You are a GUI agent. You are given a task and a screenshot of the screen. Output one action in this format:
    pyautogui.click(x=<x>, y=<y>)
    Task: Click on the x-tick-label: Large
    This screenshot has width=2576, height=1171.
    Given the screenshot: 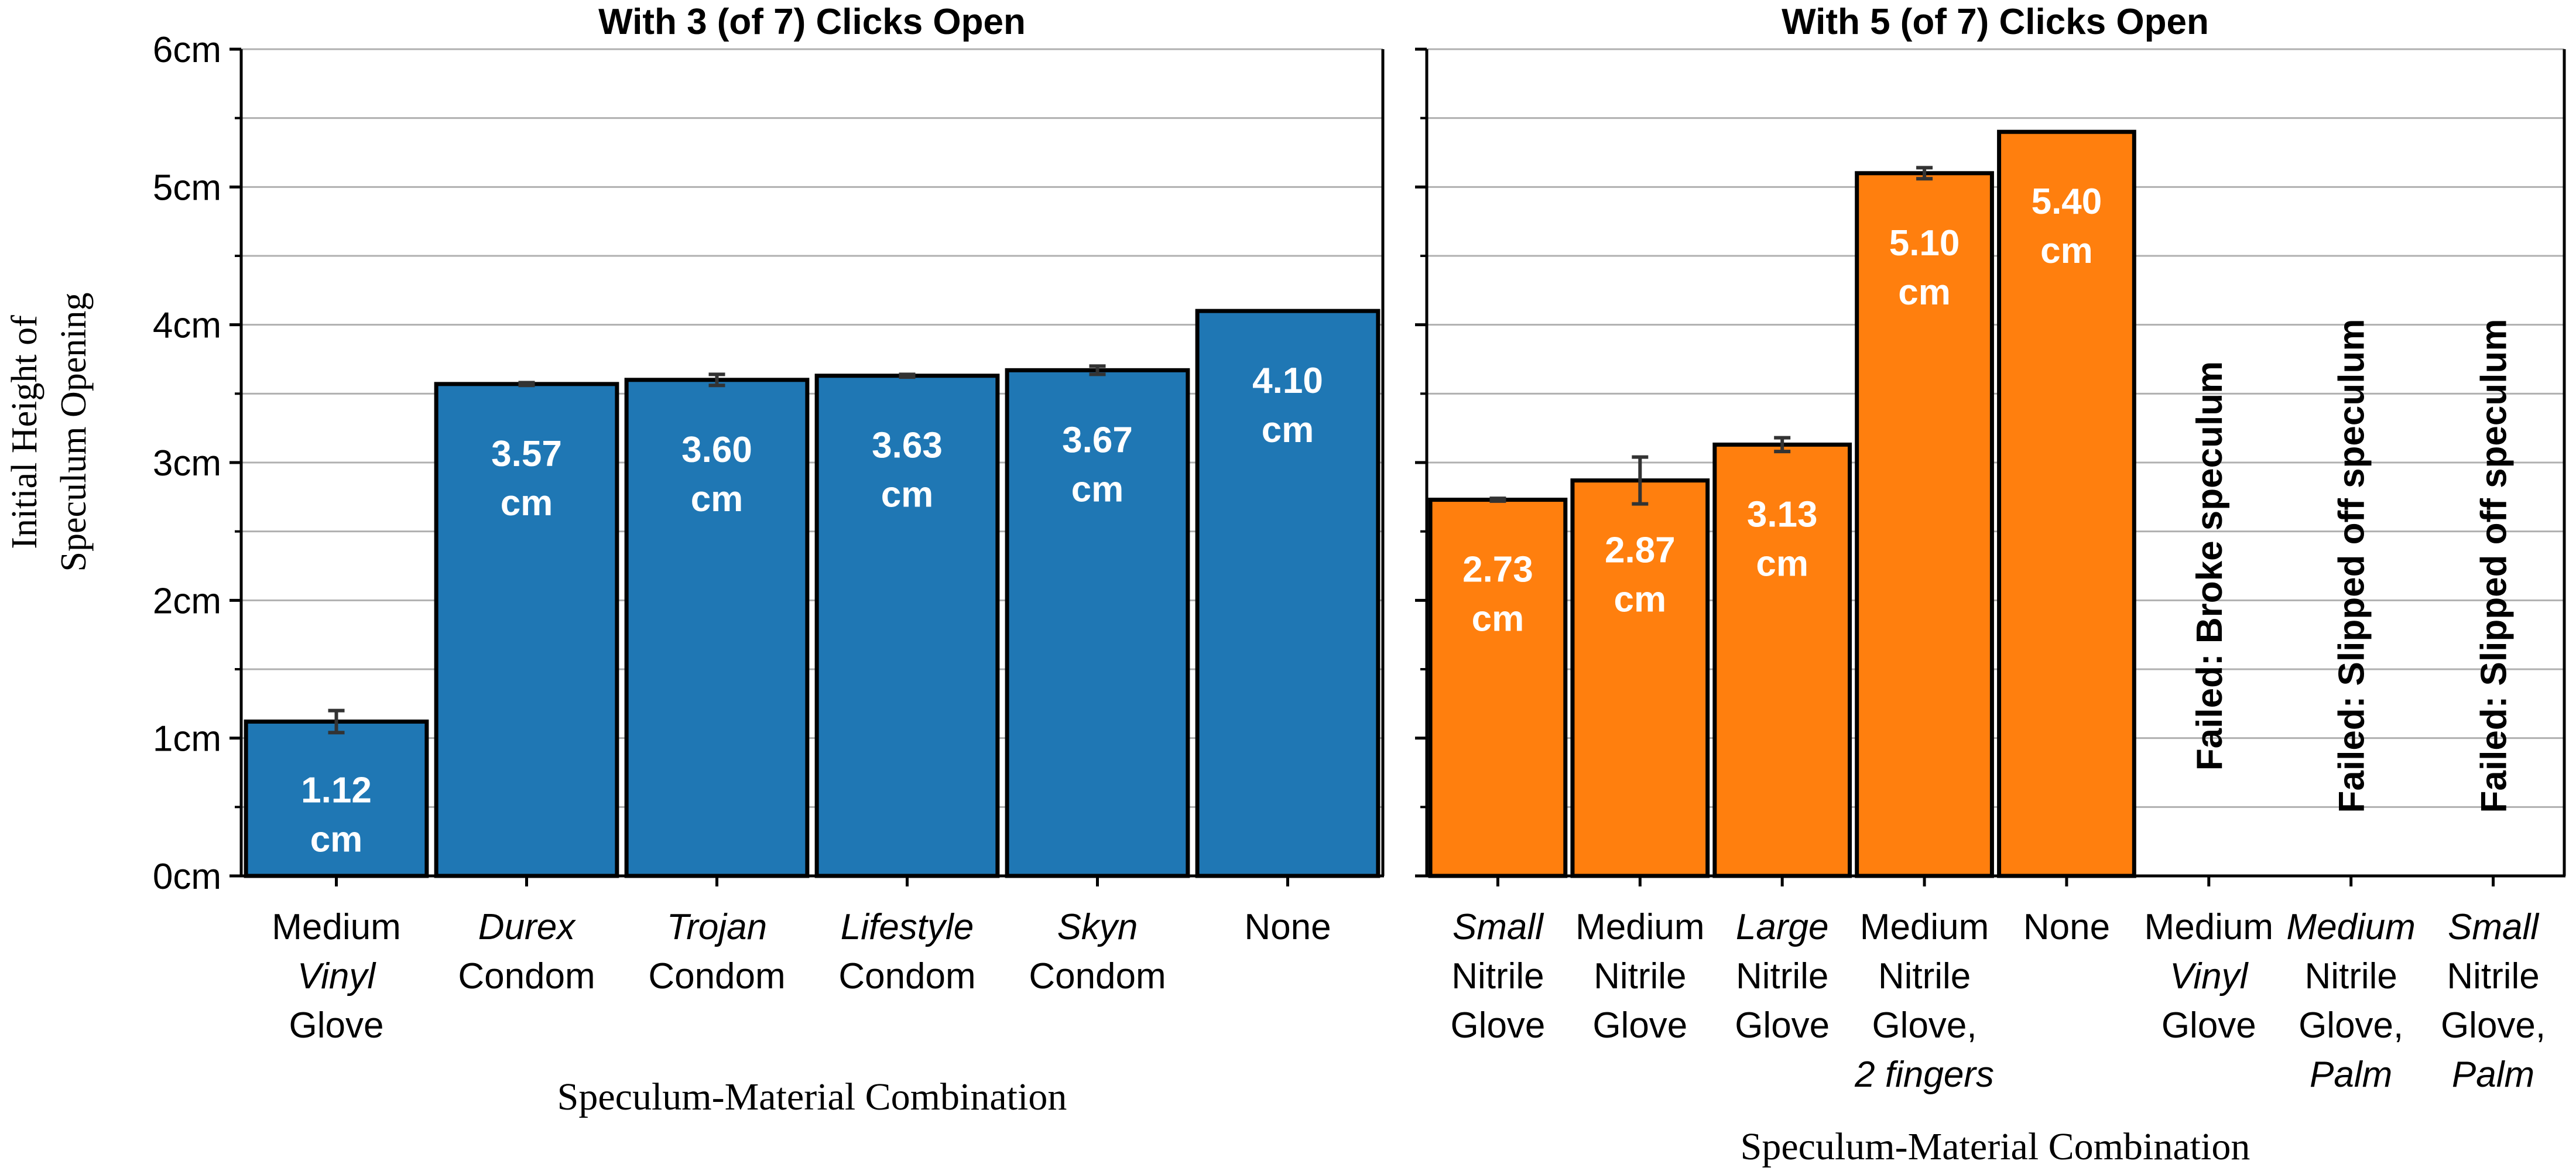 What is the action you would take?
    pyautogui.click(x=1782, y=927)
    